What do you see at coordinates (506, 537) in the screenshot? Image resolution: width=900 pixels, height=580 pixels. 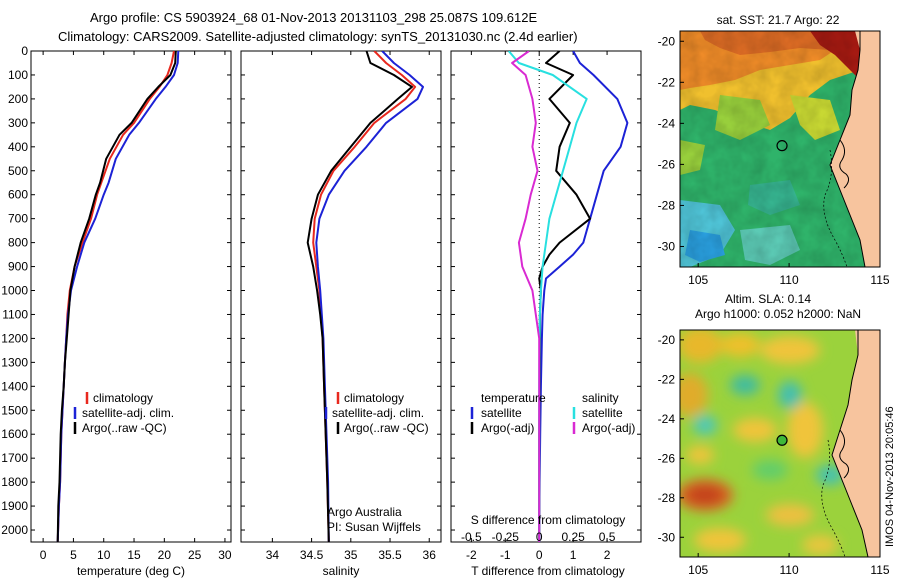 I see `s-tick-label: -0.25` at bounding box center [506, 537].